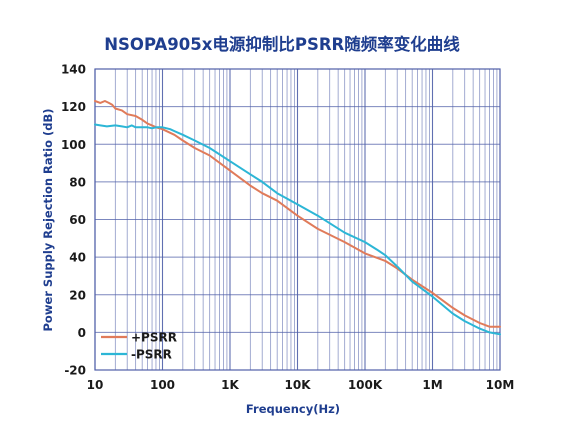 This screenshot has height=428, width=565. I want to click on x-tick-label: 10M, so click(500, 385).